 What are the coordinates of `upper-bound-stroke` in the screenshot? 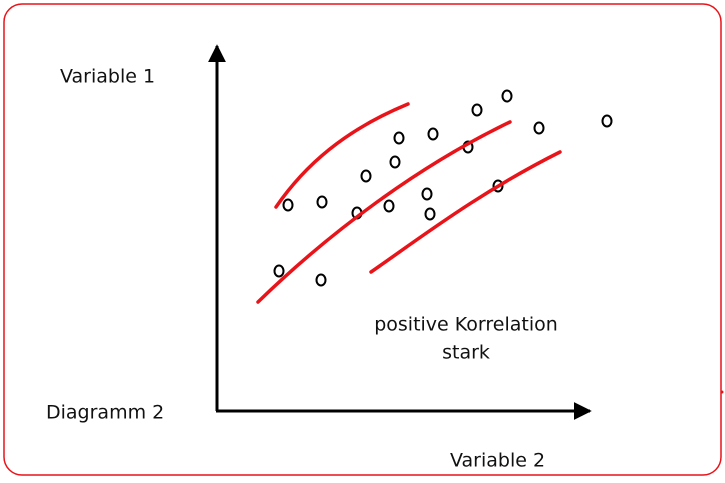 It's located at (342, 155).